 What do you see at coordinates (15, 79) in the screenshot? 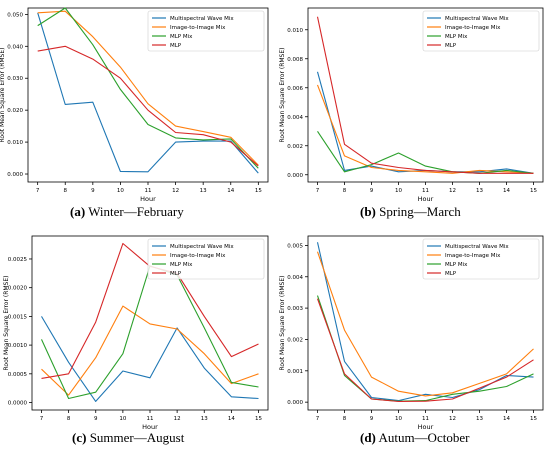
I see `y-tick-label: 0.030` at bounding box center [15, 79].